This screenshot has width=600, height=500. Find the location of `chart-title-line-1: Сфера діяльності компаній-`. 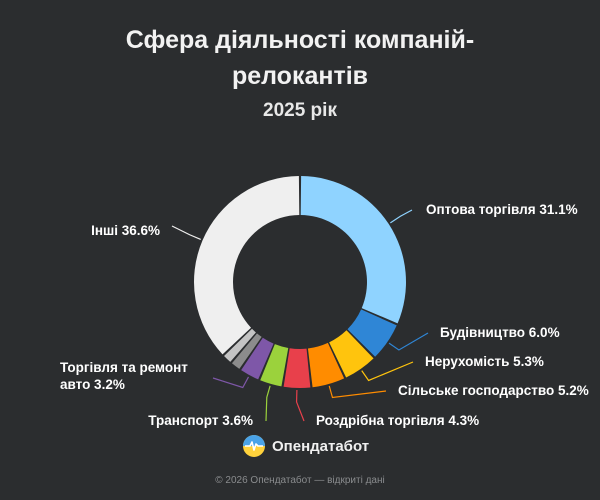

chart-title-line-1: Сфера діяльності компаній- is located at coordinates (300, 40).